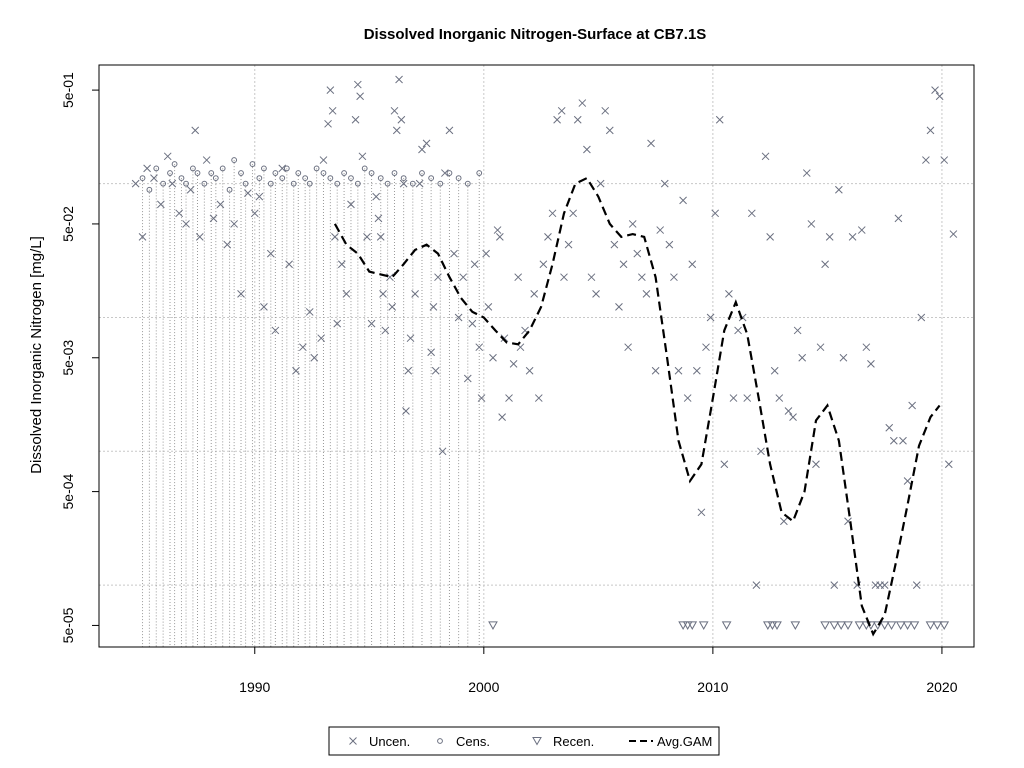 This screenshot has width=1024, height=768. What do you see at coordinates (68, 491) in the screenshot?
I see `y-tick-label: 5e-04` at bounding box center [68, 491].